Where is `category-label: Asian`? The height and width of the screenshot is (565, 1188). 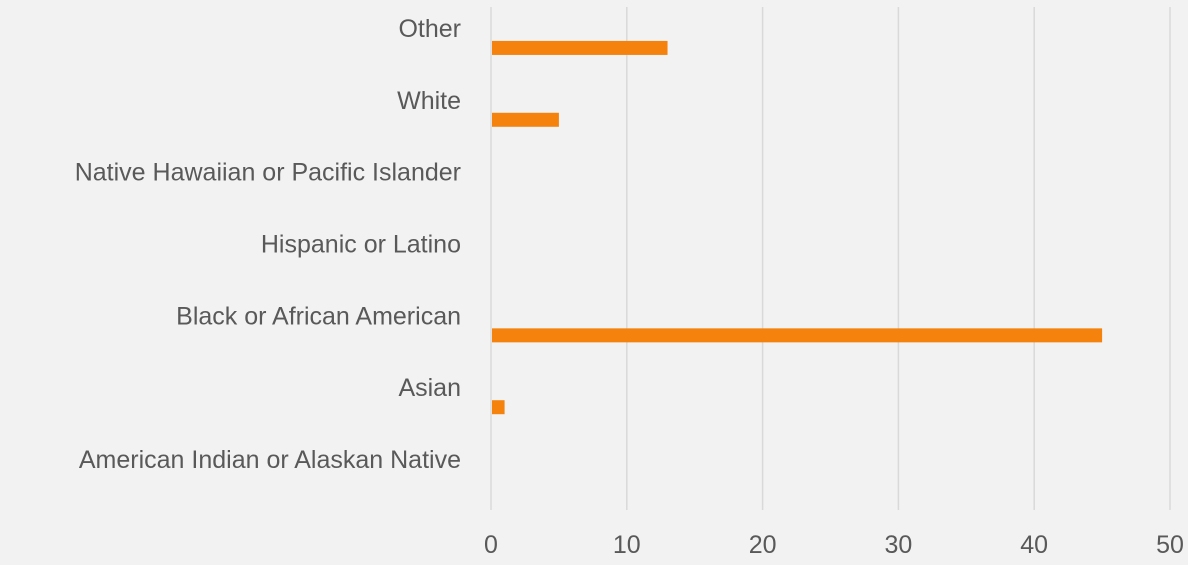 category-label: Asian is located at coordinates (429, 388).